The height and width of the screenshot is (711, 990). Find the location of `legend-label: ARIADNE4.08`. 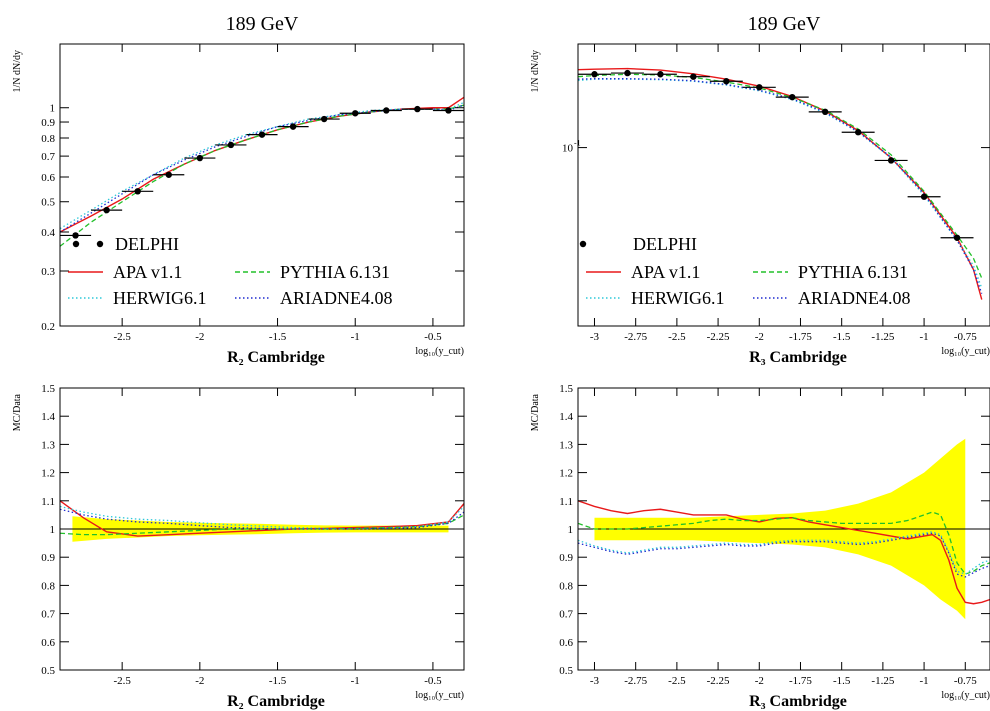

legend-label: ARIADNE4.08 is located at coordinates (336, 298).